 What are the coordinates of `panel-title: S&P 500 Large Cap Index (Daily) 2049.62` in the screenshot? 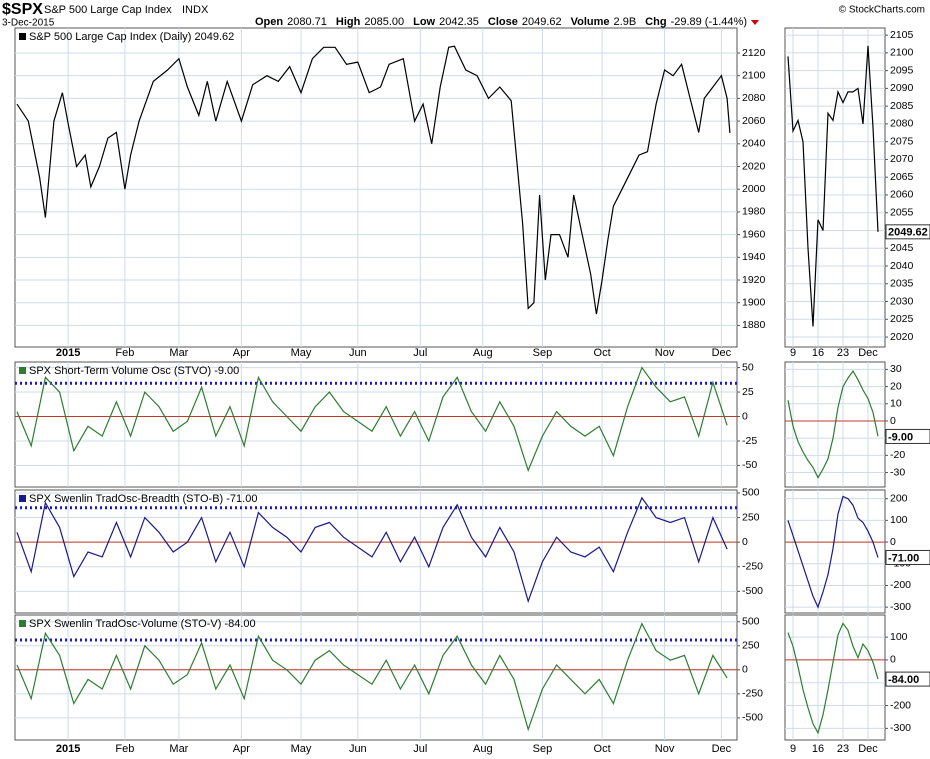 It's located at (131, 37).